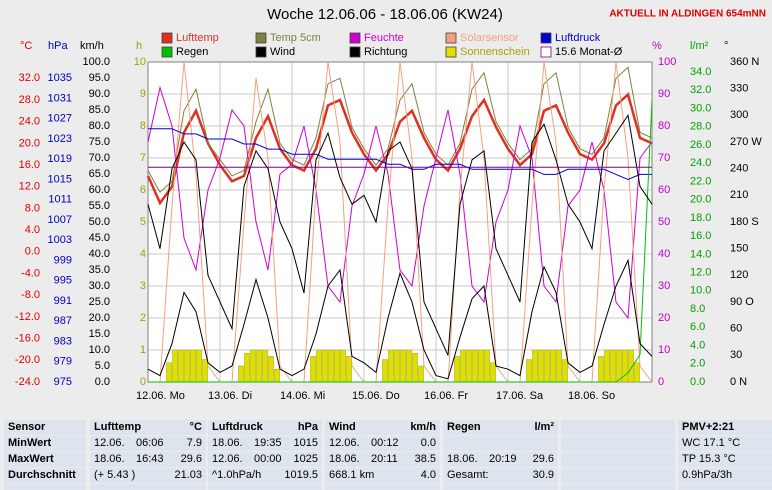 This screenshot has width=772, height=490. What do you see at coordinates (307, 427) in the screenshot?
I see `cell-text: hPa` at bounding box center [307, 427].